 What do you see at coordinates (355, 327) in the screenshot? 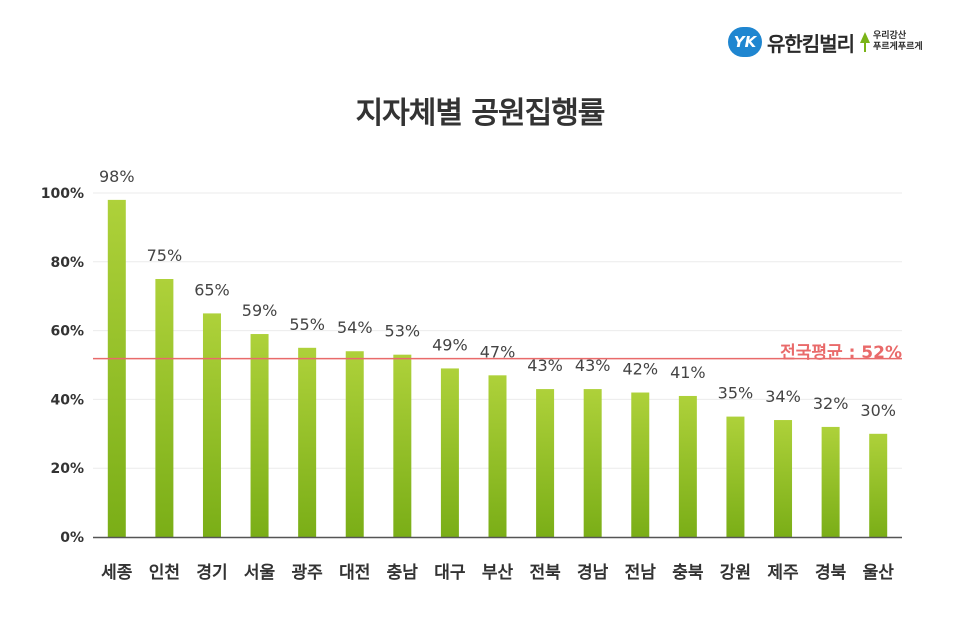
I see `data-label: 54%` at bounding box center [355, 327].